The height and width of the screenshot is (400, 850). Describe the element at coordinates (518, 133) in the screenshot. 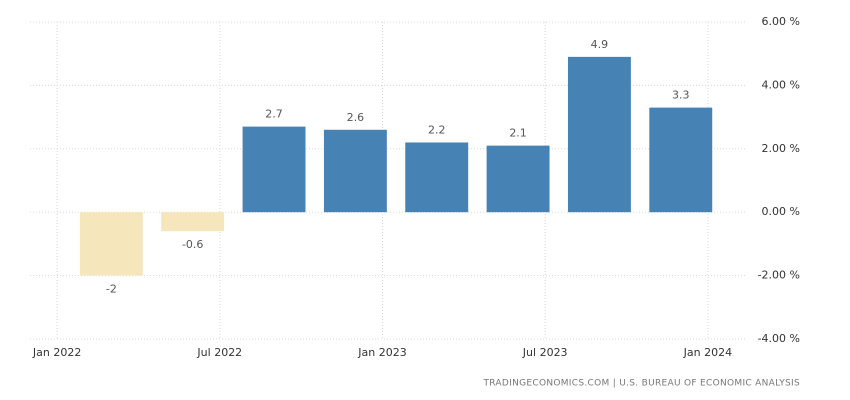

I see `value-label: 2.1` at that location.